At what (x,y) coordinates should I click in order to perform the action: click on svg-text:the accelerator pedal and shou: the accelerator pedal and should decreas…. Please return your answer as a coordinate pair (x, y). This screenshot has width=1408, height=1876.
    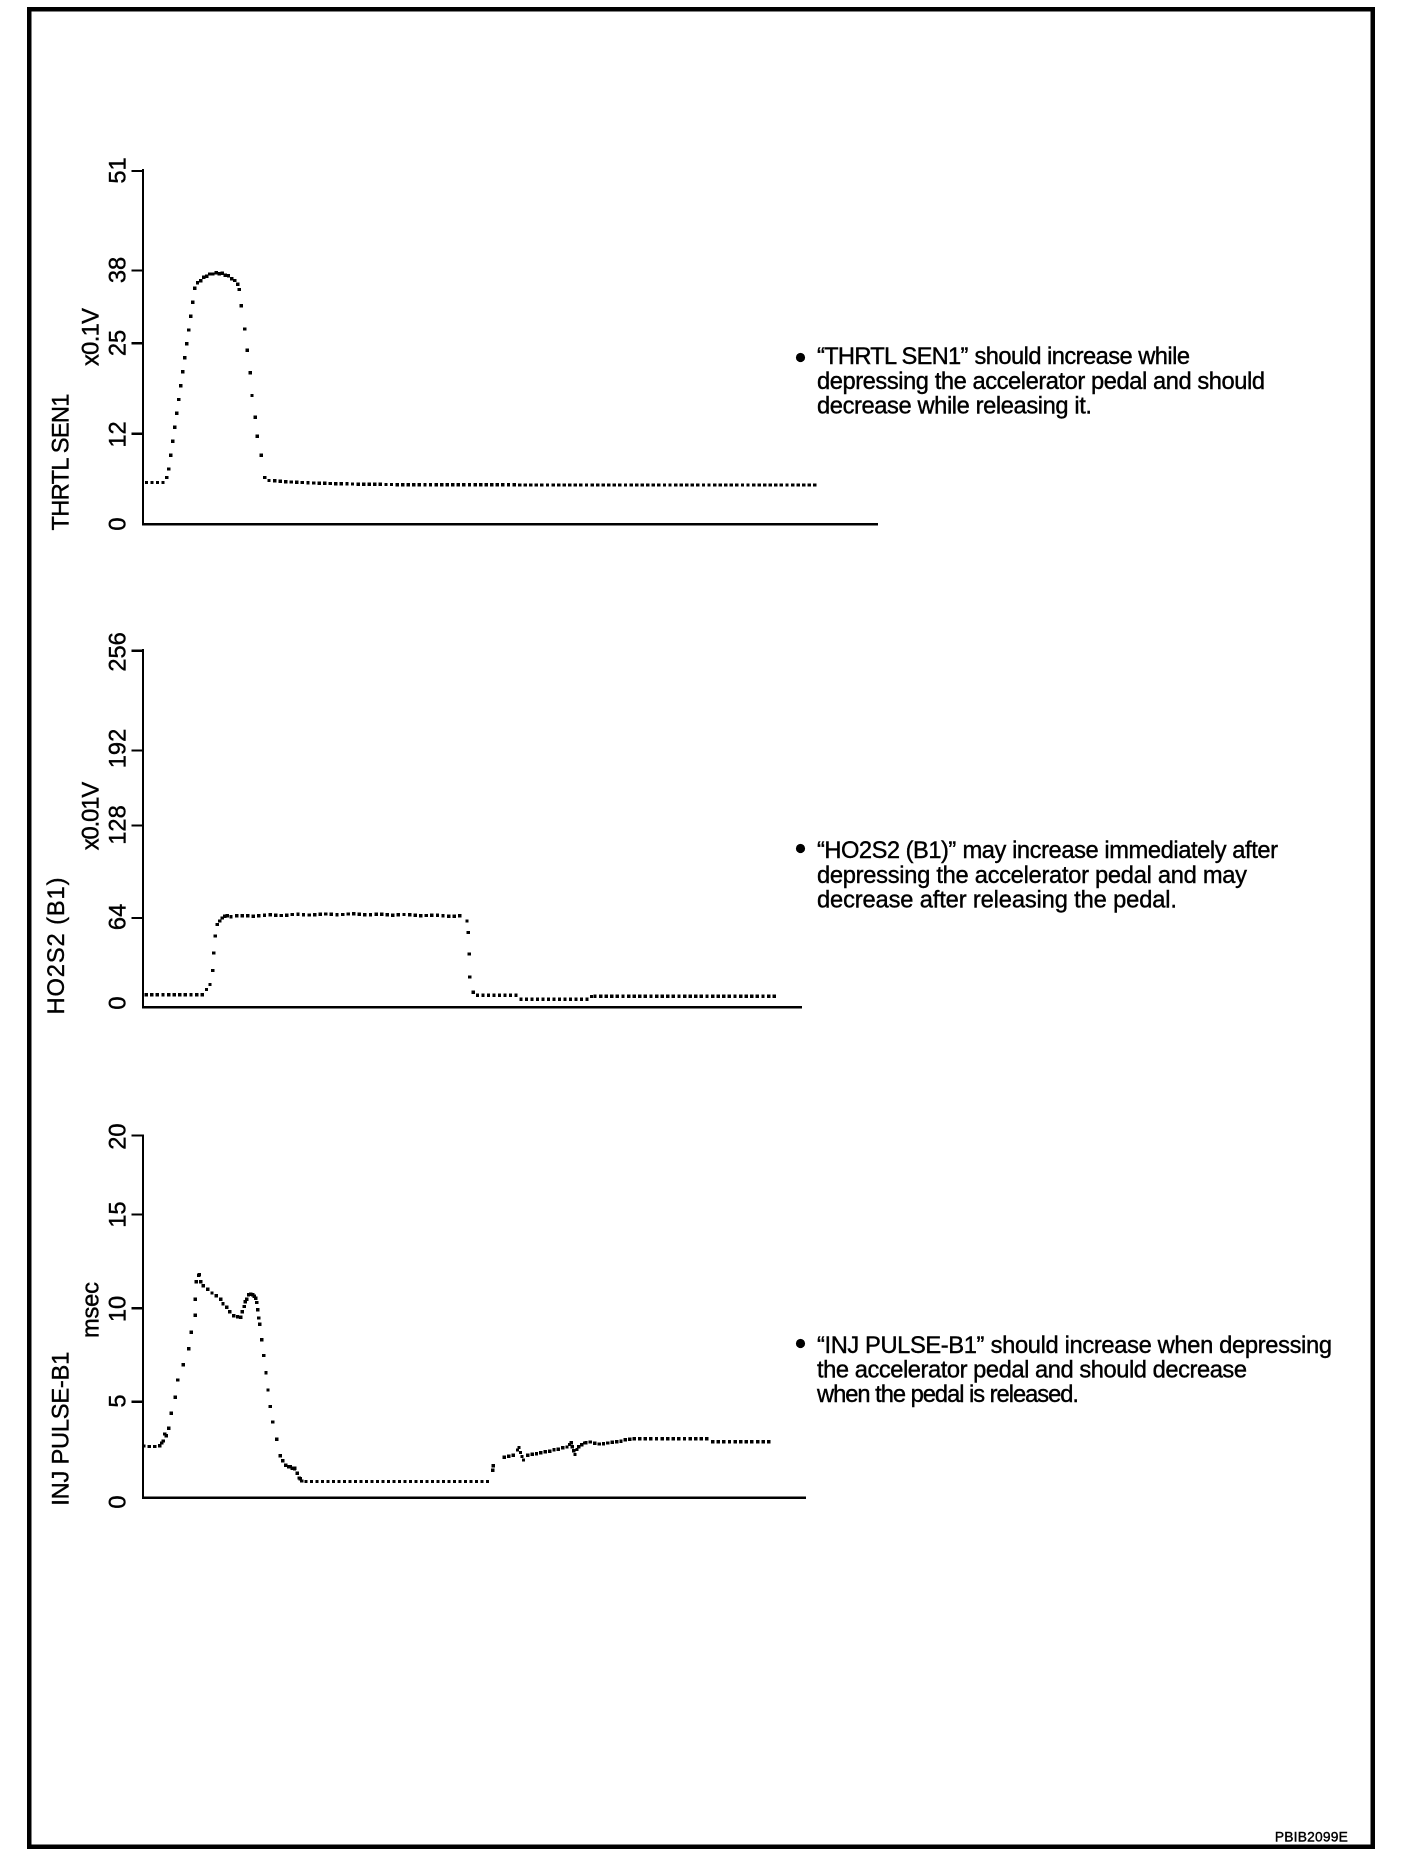
    Looking at the image, I should click on (1032, 1371).